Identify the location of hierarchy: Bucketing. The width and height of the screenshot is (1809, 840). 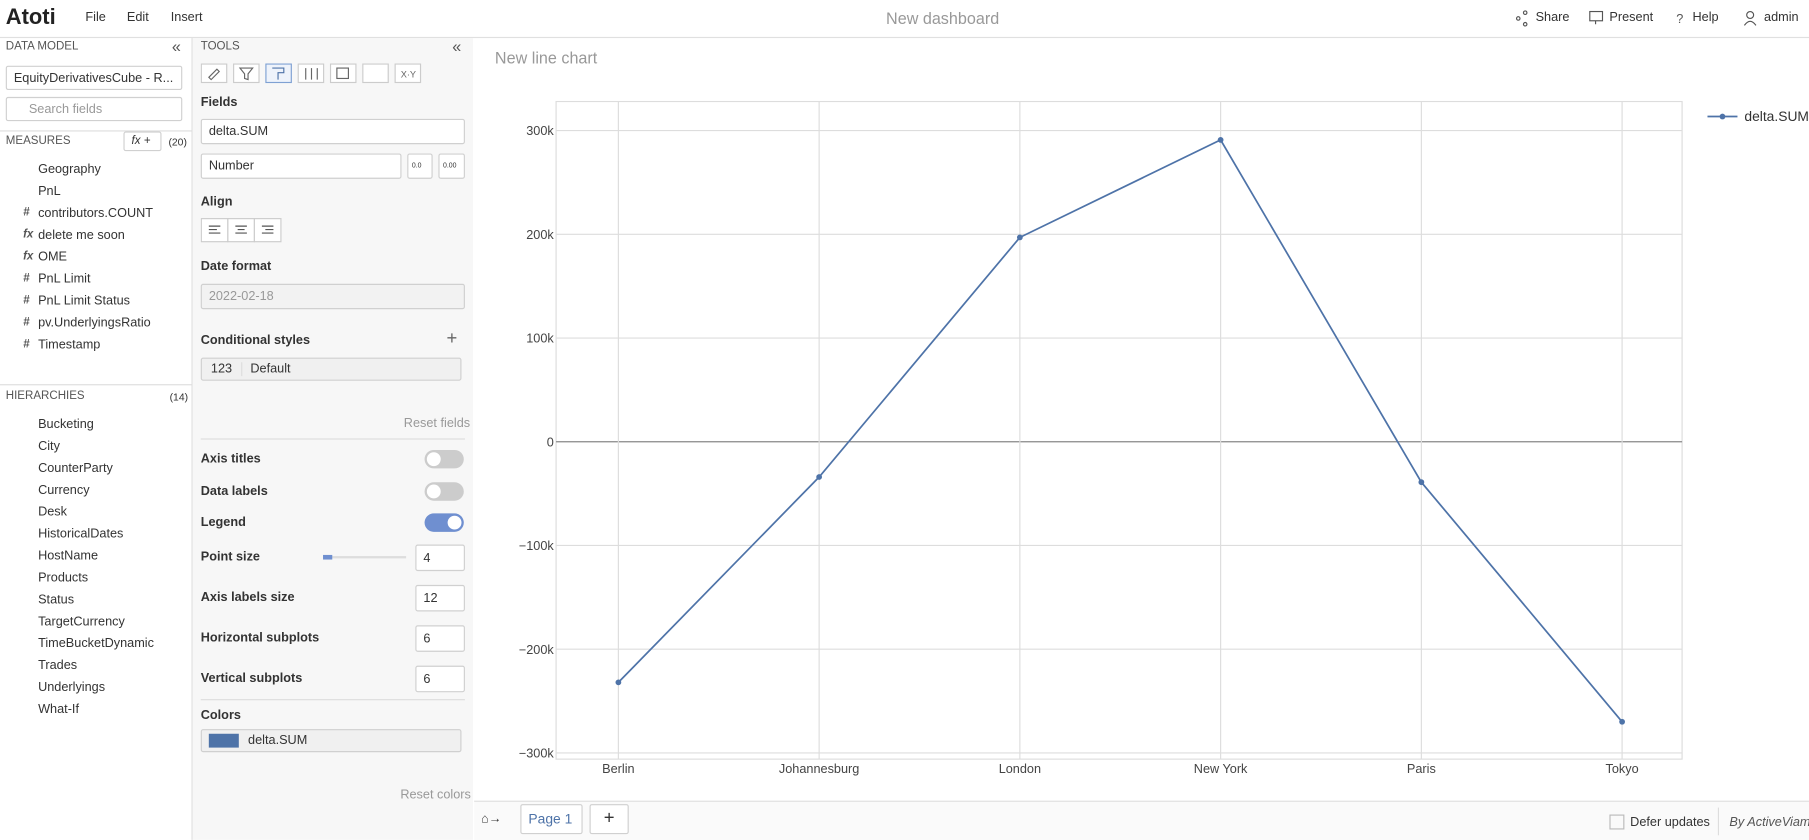
(66, 424).